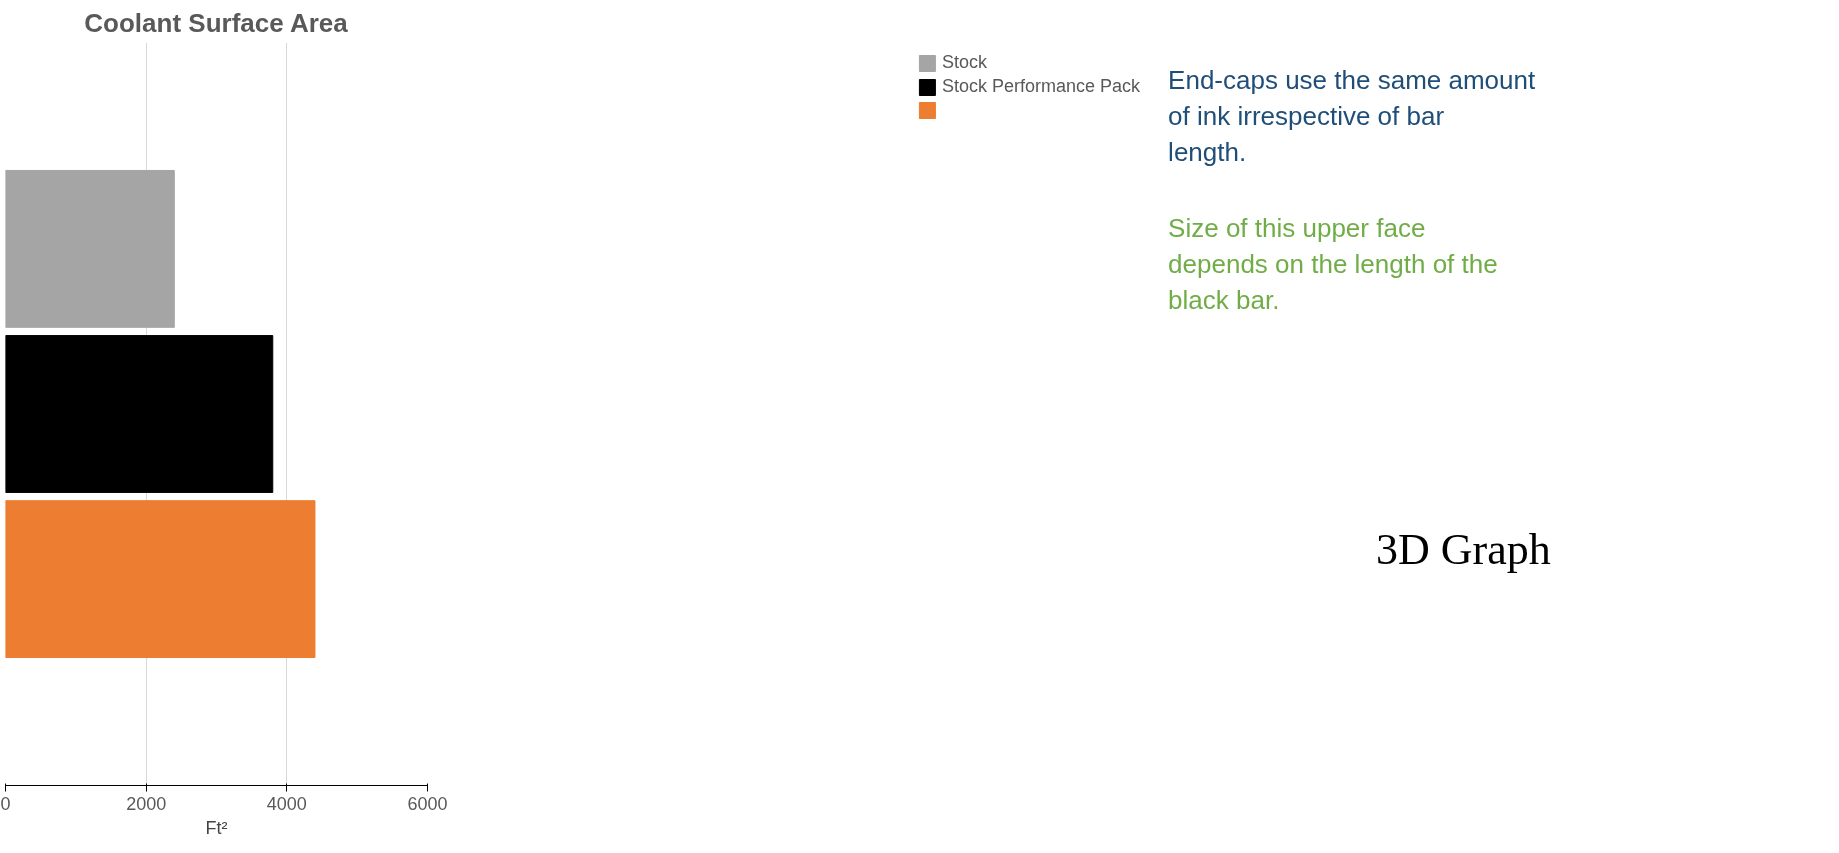 This screenshot has width=1839, height=853. Describe the element at coordinates (964, 62) in the screenshot. I see `legend-label: Stock` at that location.